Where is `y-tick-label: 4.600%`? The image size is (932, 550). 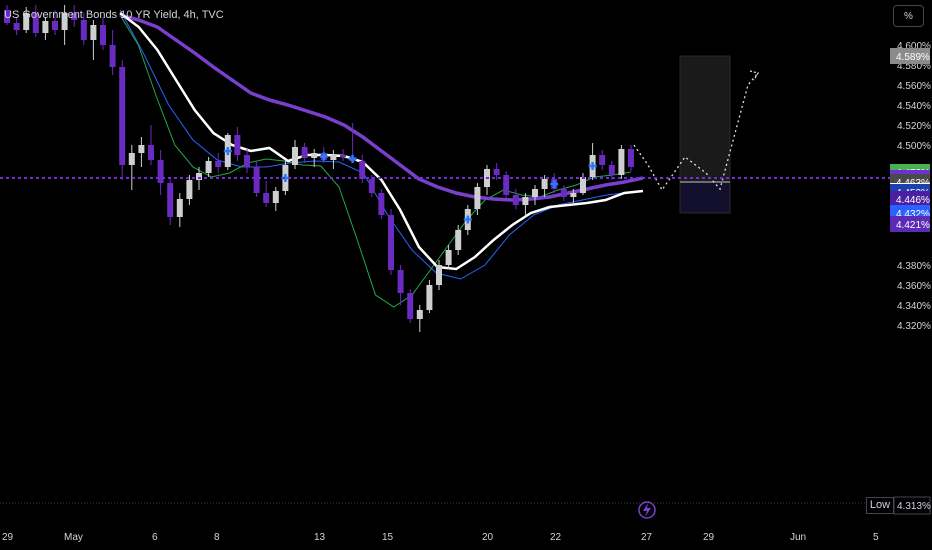
y-tick-label: 4.600% is located at coordinates (914, 46).